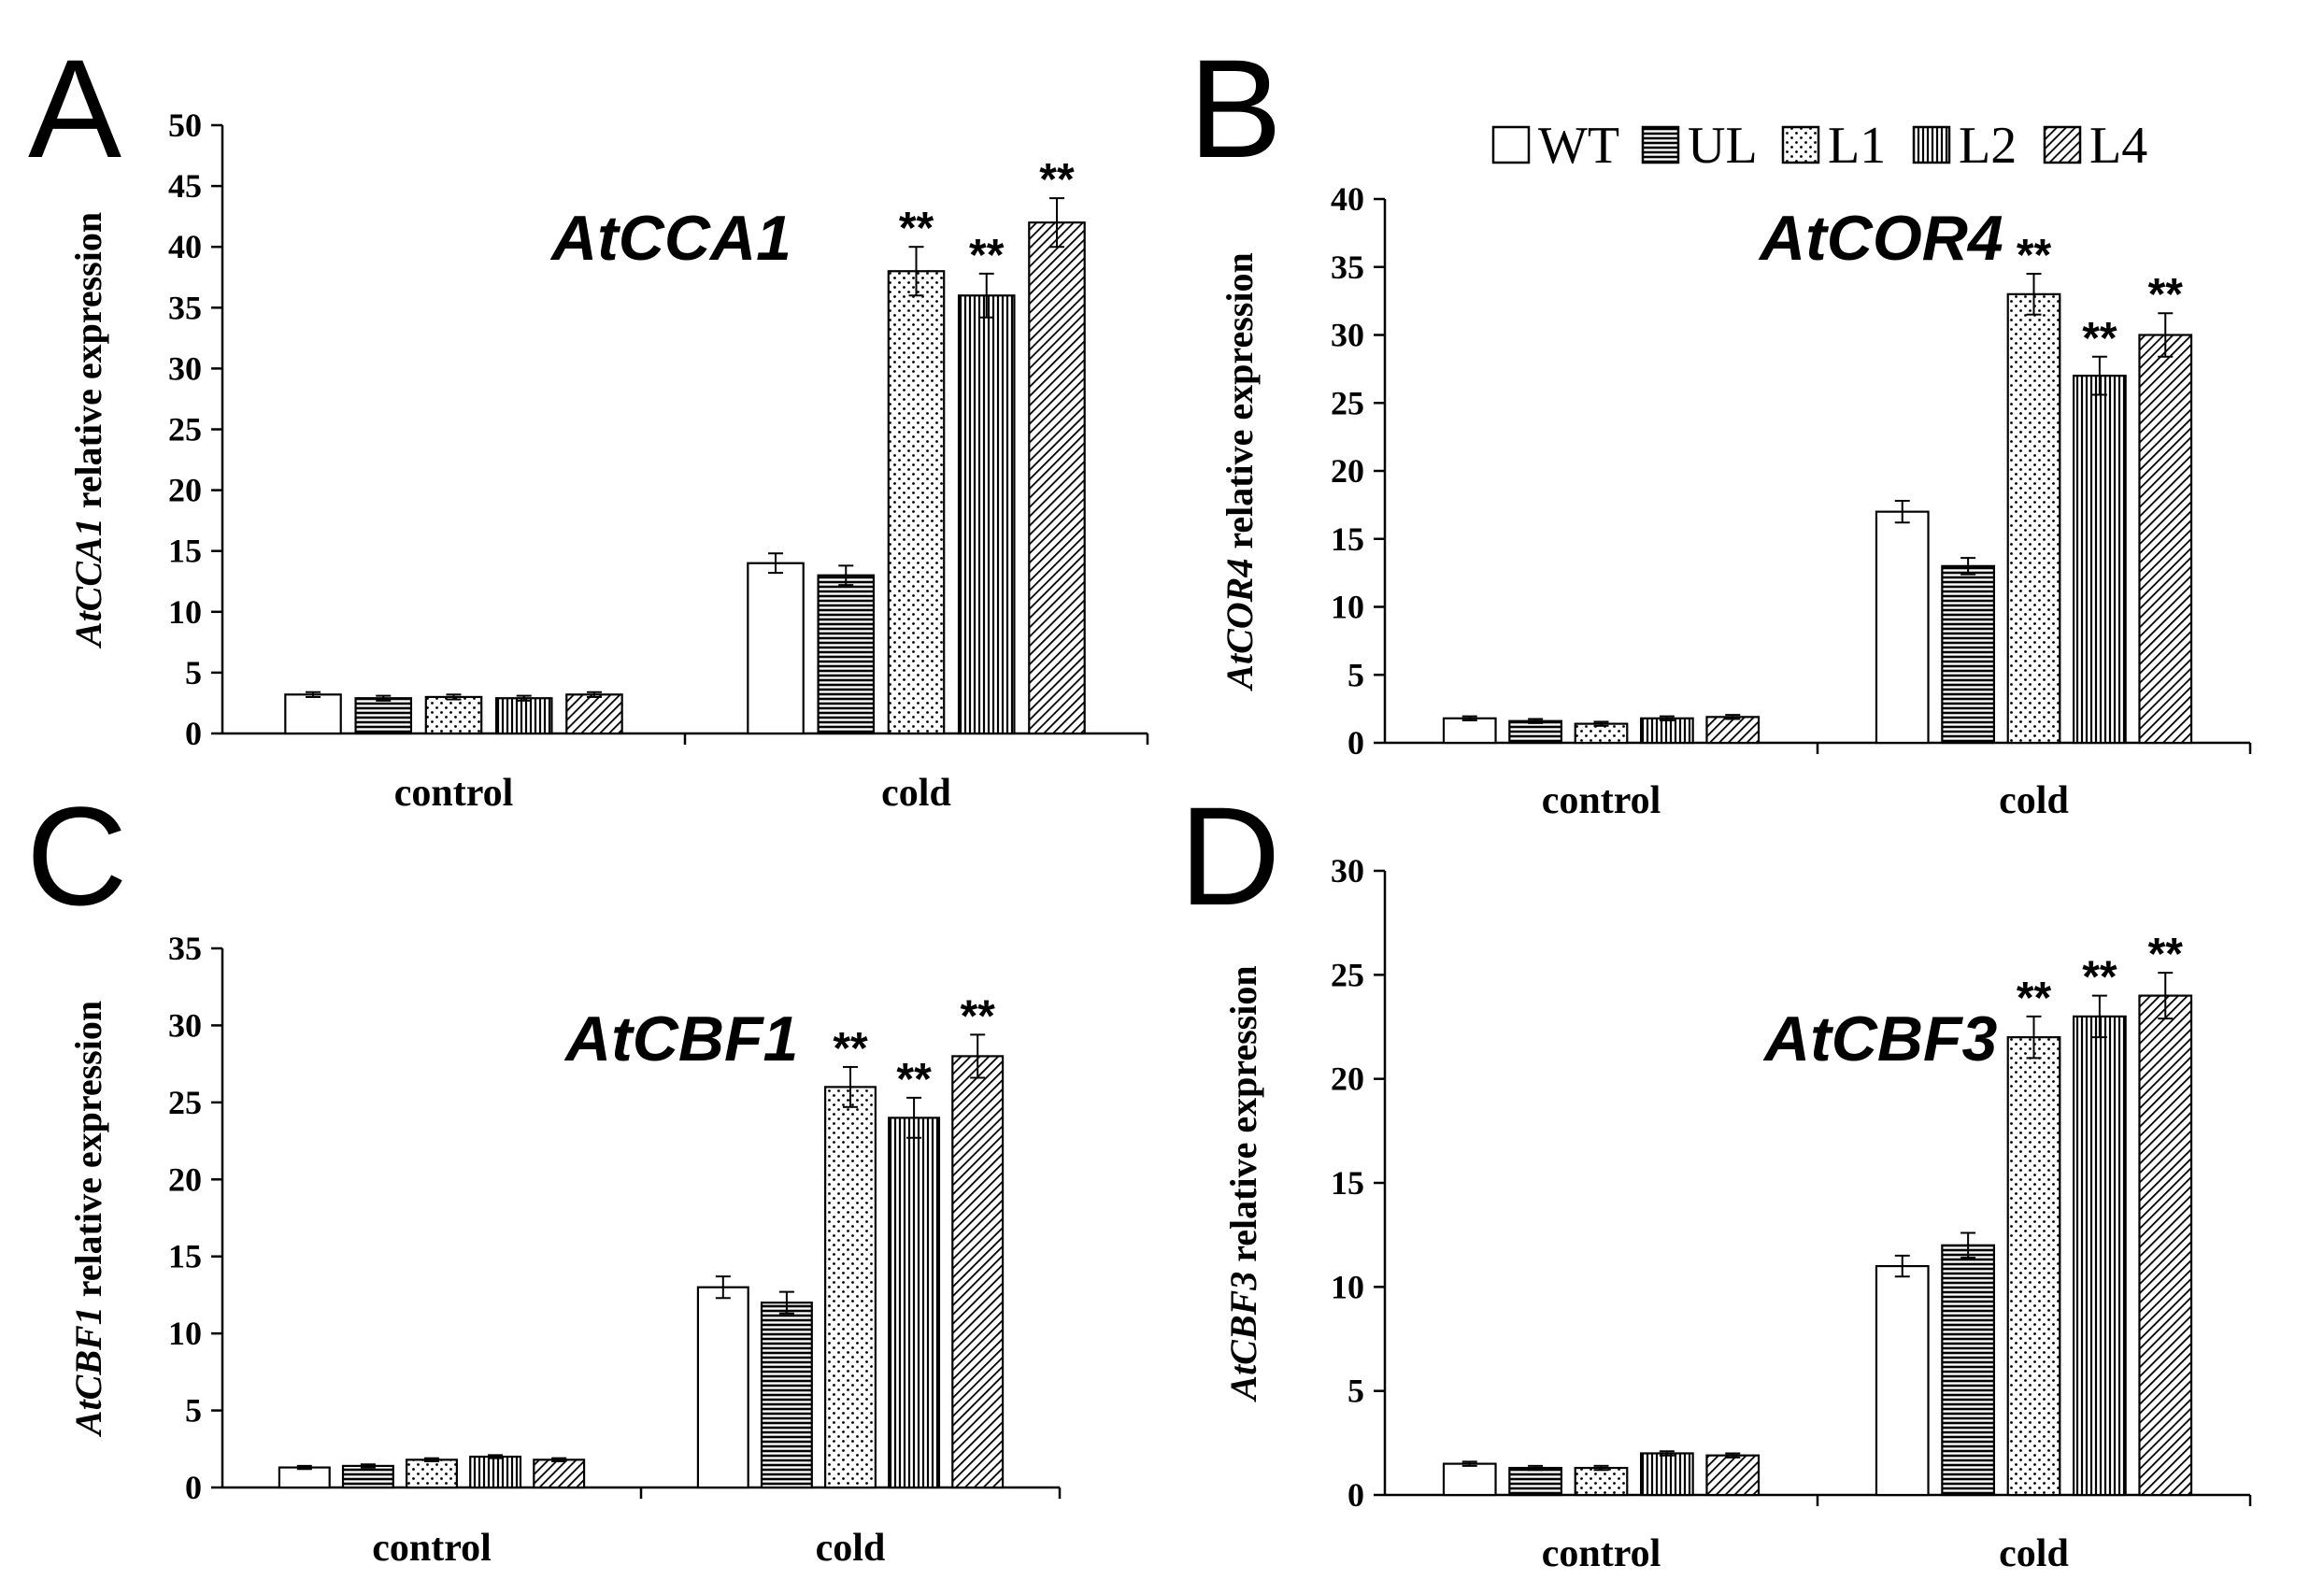 The image size is (2324, 1594). Describe the element at coordinates (185, 429) in the screenshot. I see `y-tick-label-a: 25` at that location.